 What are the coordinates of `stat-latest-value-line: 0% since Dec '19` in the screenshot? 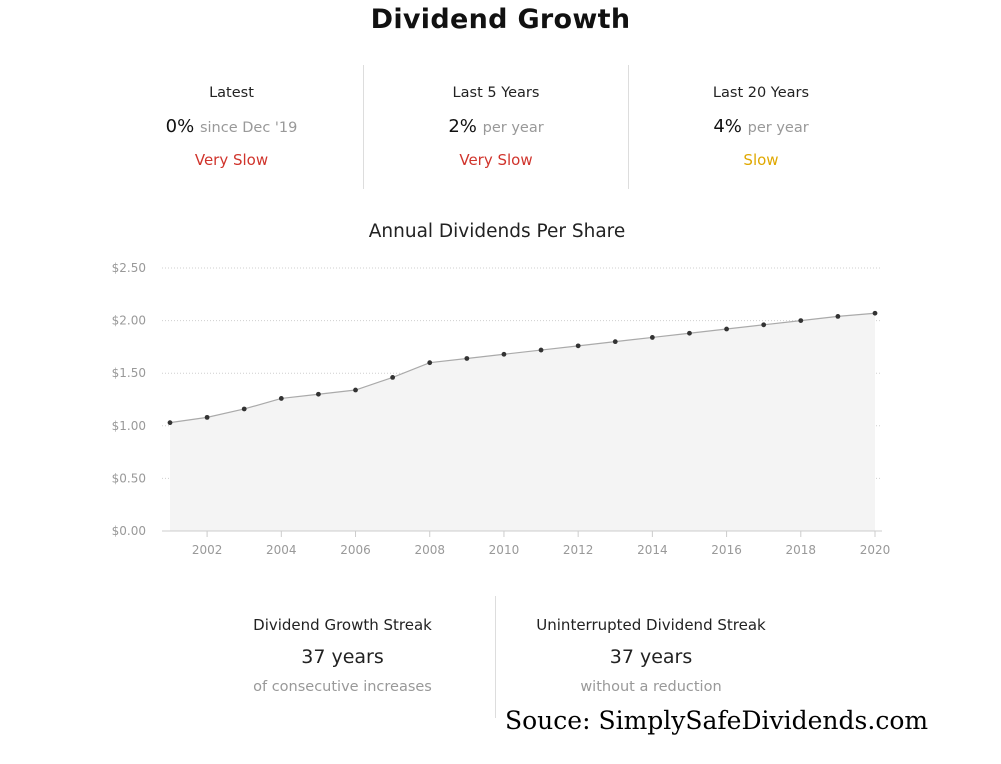 It's located at (231, 126).